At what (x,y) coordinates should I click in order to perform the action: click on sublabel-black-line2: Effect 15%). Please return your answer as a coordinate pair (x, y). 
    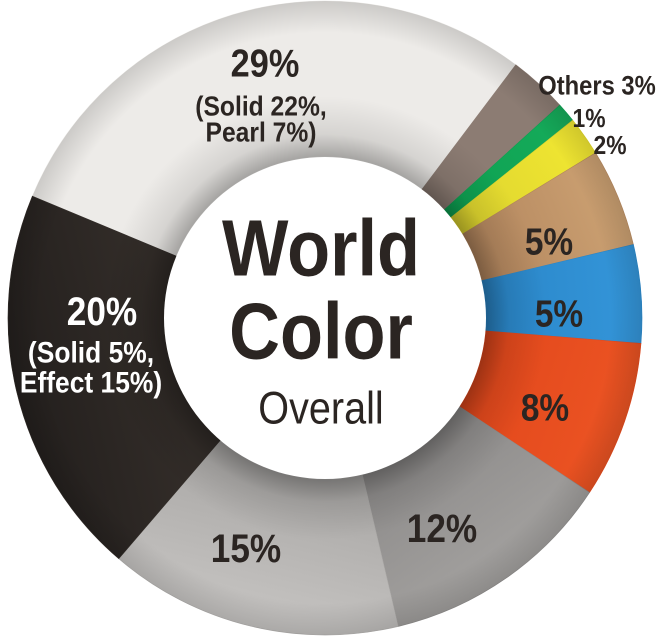
    Looking at the image, I should click on (91, 382).